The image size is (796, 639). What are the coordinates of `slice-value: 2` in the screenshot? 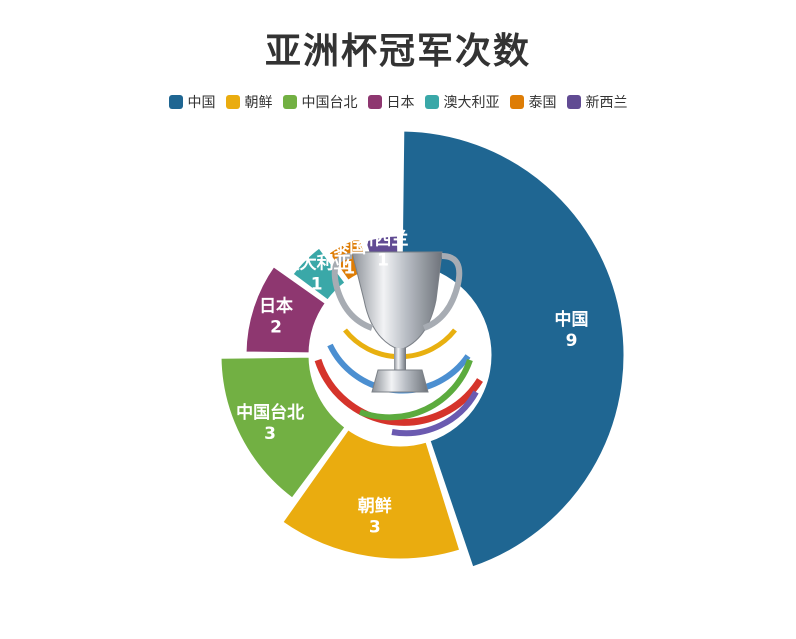 It's located at (276, 328).